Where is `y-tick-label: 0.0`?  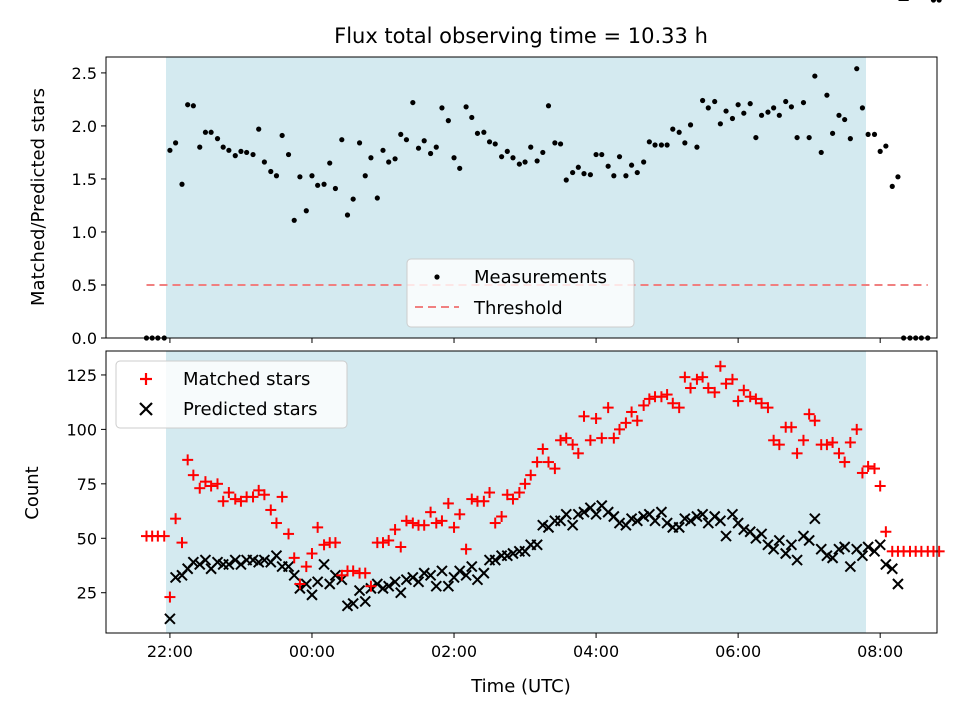
y-tick-label: 0.0 is located at coordinates (84, 338).